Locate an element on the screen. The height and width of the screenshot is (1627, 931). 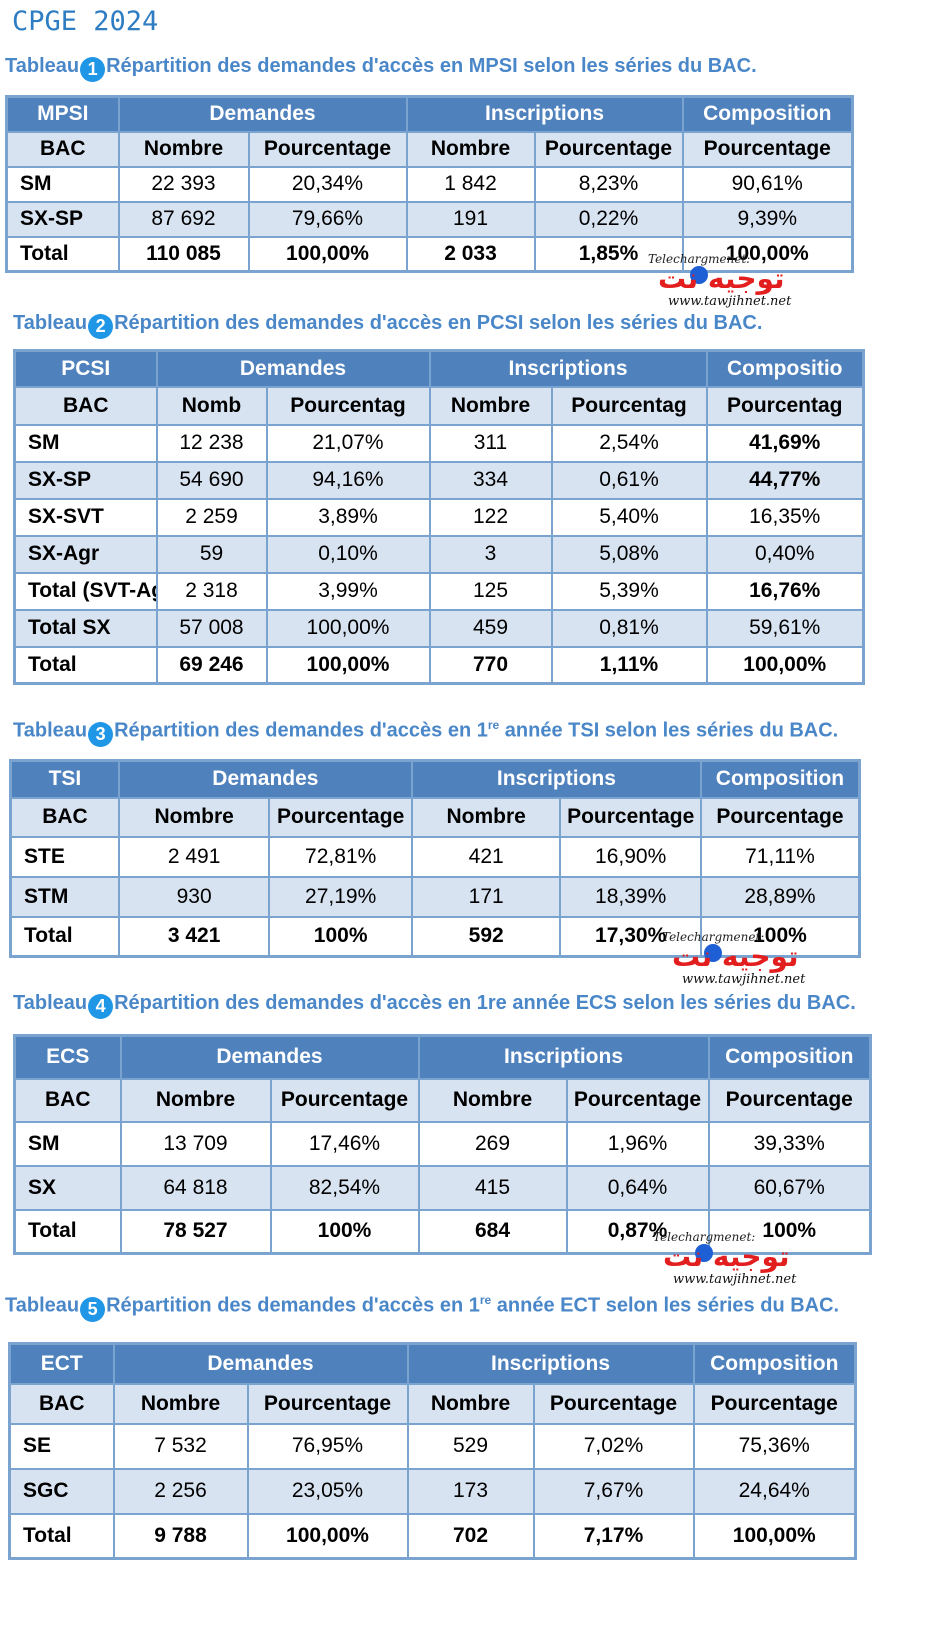
table-cell: 20,34% is located at coordinates (327, 184).